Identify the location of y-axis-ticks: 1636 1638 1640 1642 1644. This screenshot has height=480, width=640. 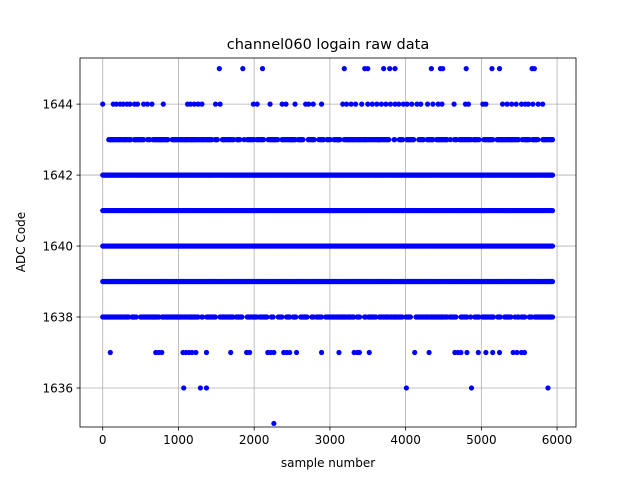
(61, 246).